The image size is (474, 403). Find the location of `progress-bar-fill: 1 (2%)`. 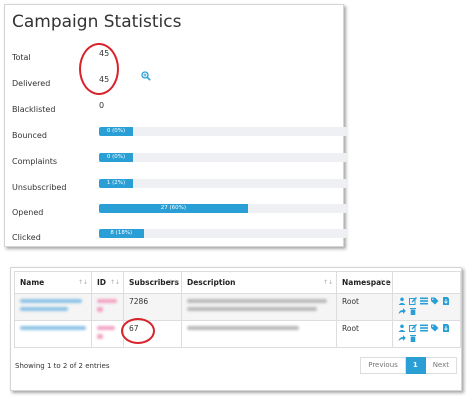

progress-bar-fill: 1 (2%) is located at coordinates (116, 183).